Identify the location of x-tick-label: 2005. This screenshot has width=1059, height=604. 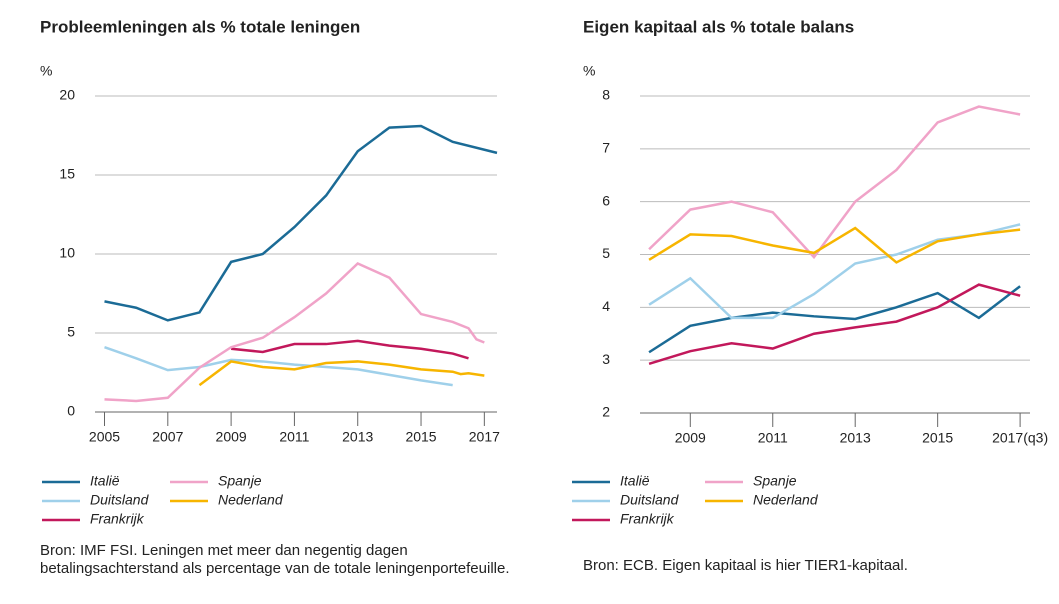
(104, 437).